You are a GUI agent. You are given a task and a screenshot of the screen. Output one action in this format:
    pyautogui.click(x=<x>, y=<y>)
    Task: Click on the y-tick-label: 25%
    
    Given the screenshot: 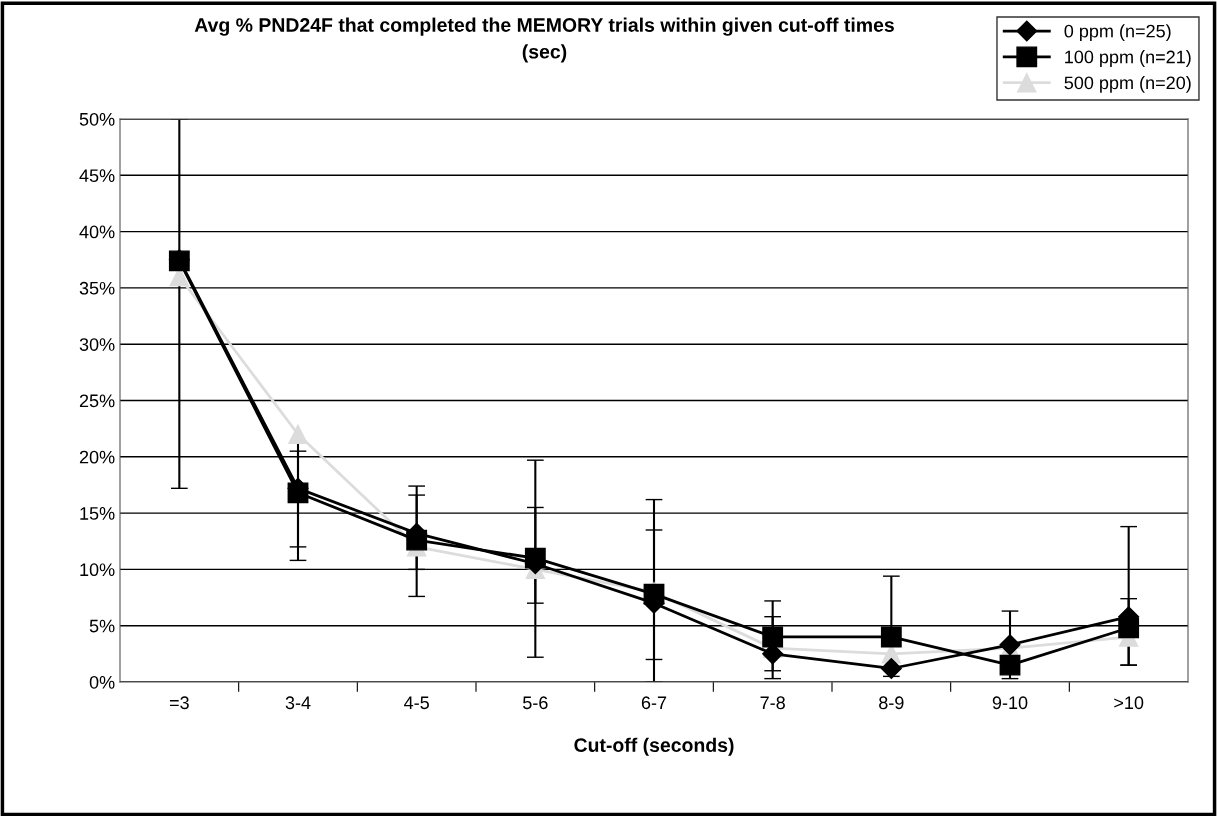 What is the action you would take?
    pyautogui.click(x=97, y=401)
    